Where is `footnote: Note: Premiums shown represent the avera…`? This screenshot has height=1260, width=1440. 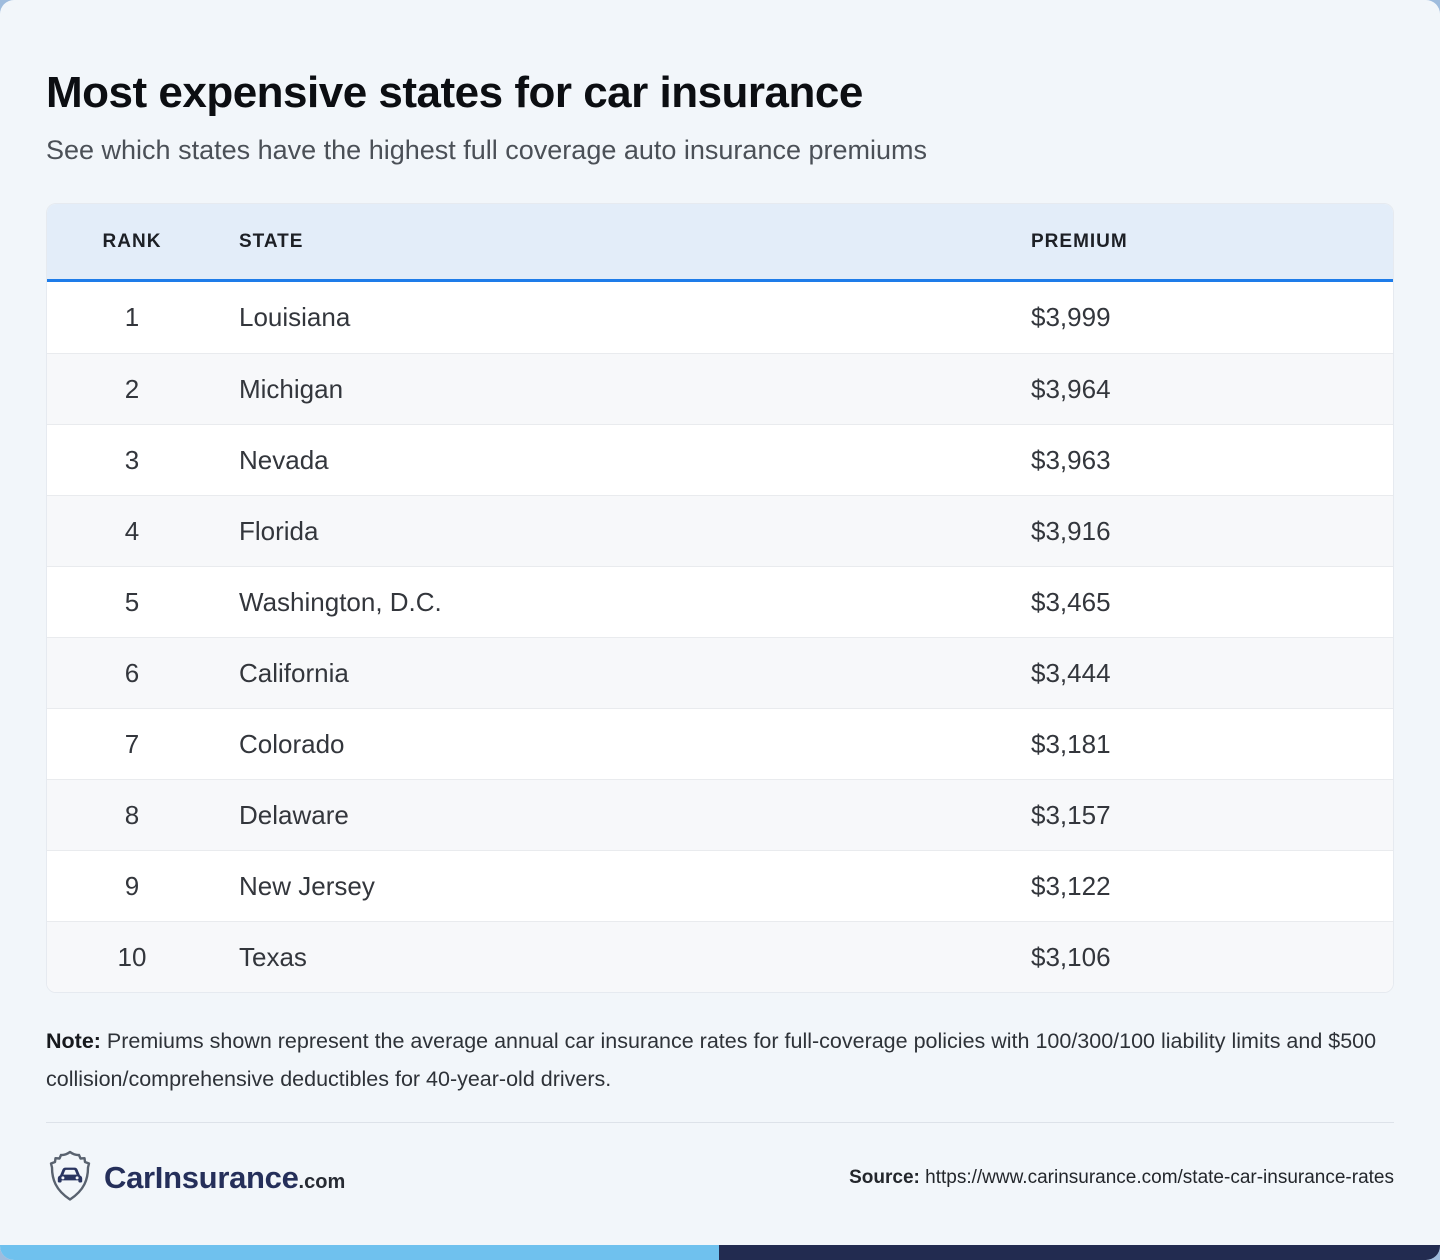 footnote: Note: Premiums shown represent the avera… is located at coordinates (720, 1060).